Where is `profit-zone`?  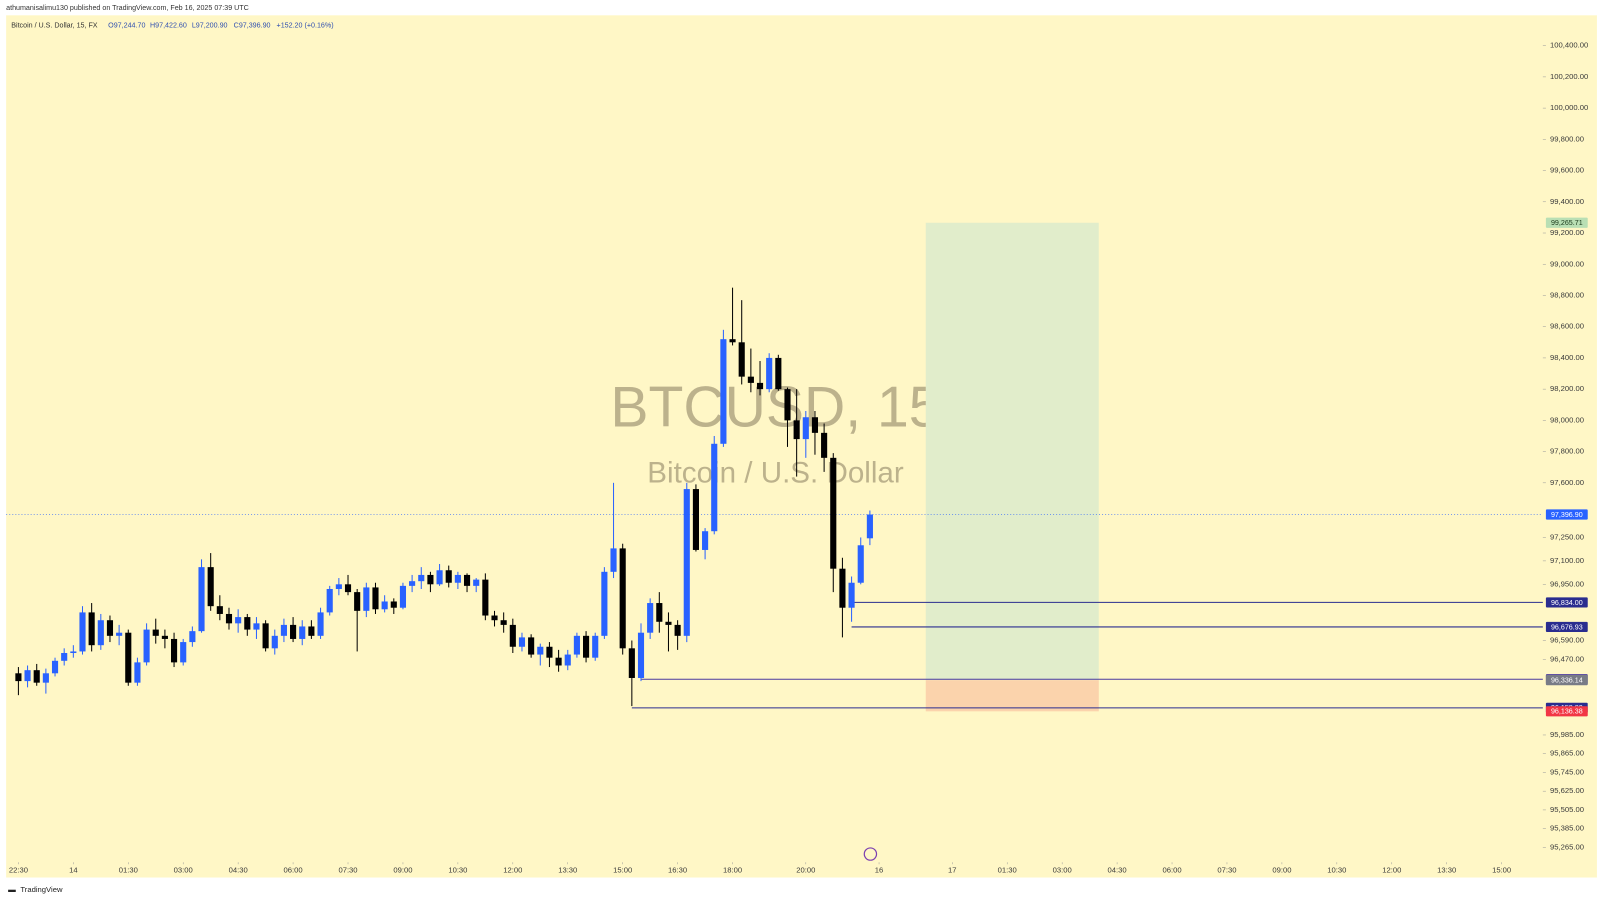
profit-zone is located at coordinates (1012, 451).